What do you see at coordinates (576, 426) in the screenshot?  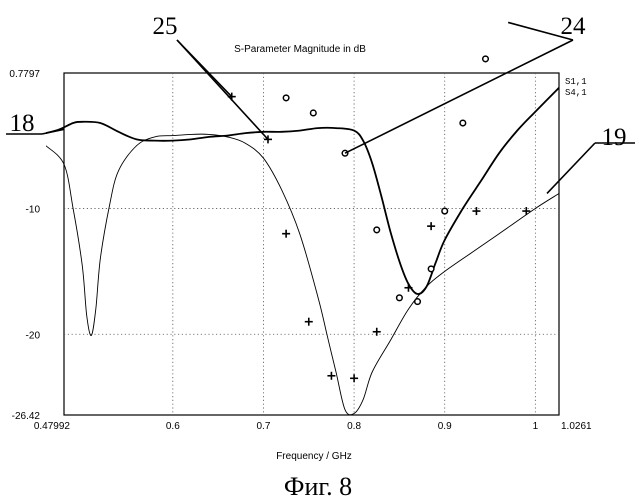 I see `x-tick-label: 1.0261` at bounding box center [576, 426].